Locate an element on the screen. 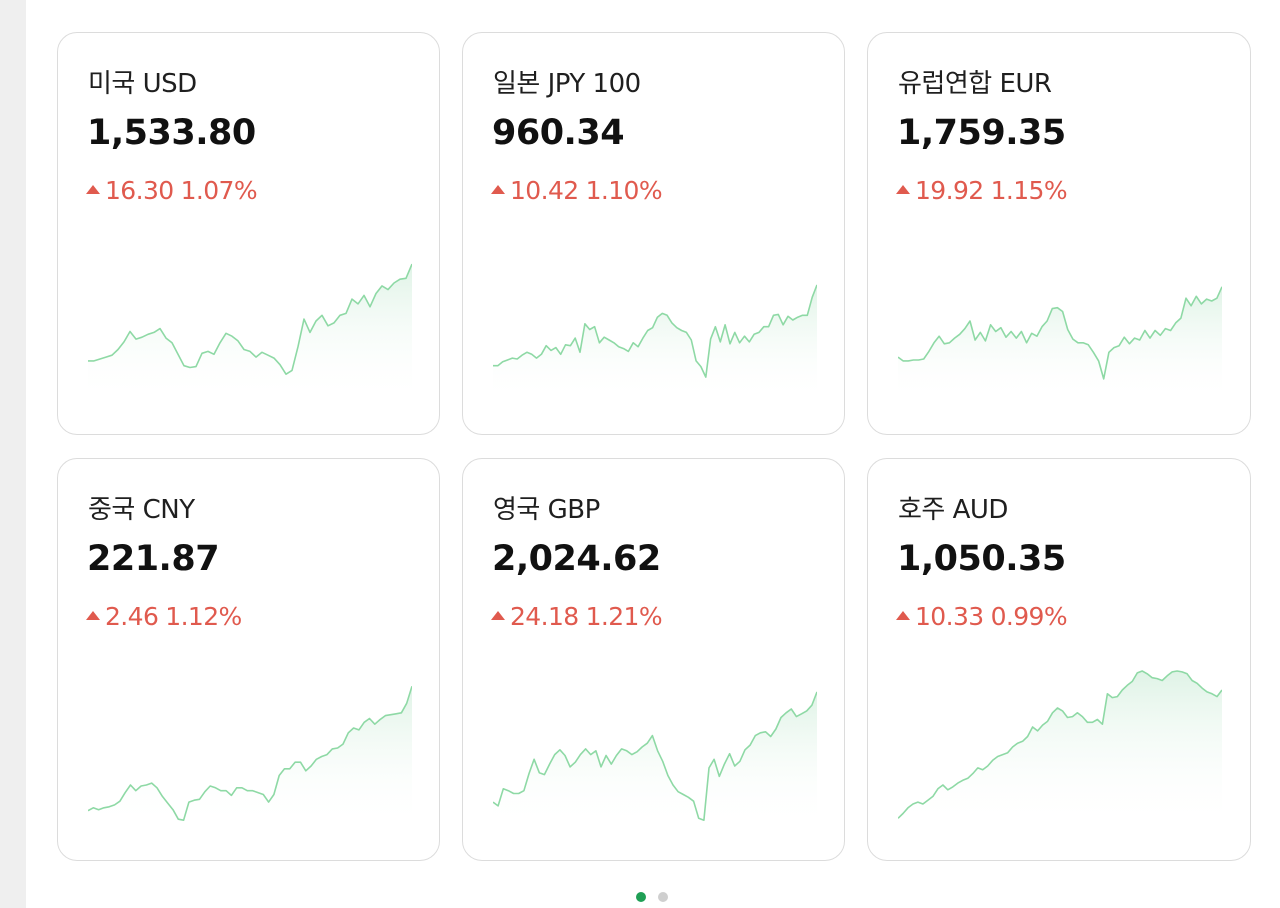  change-percent: 1.10% is located at coordinates (624, 190).